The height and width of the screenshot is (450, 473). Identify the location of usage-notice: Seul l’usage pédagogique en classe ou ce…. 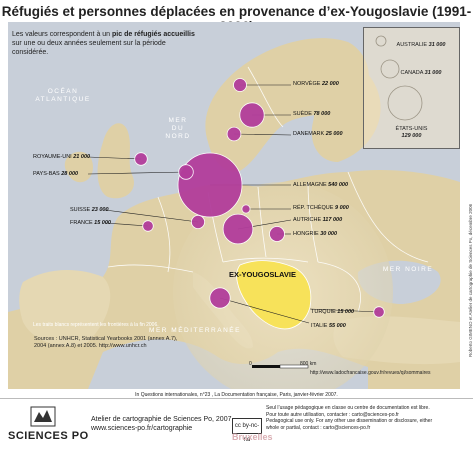
(349, 418).